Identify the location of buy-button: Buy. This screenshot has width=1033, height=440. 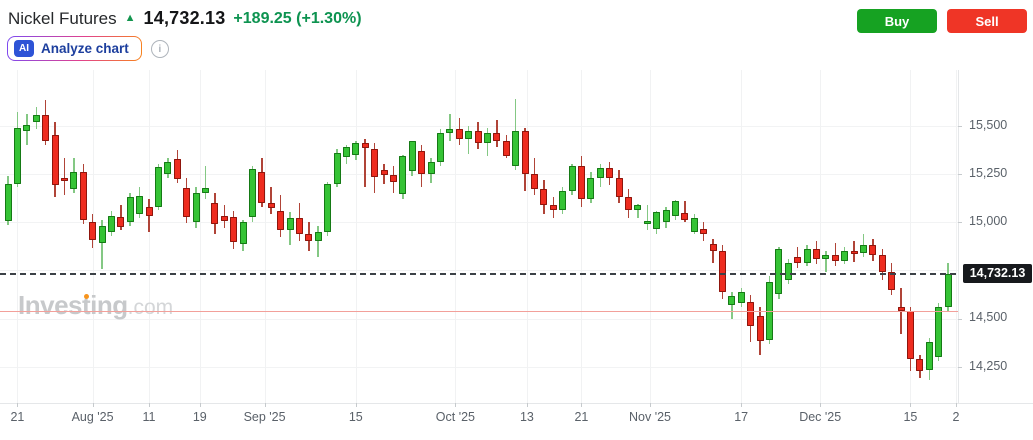
(897, 21).